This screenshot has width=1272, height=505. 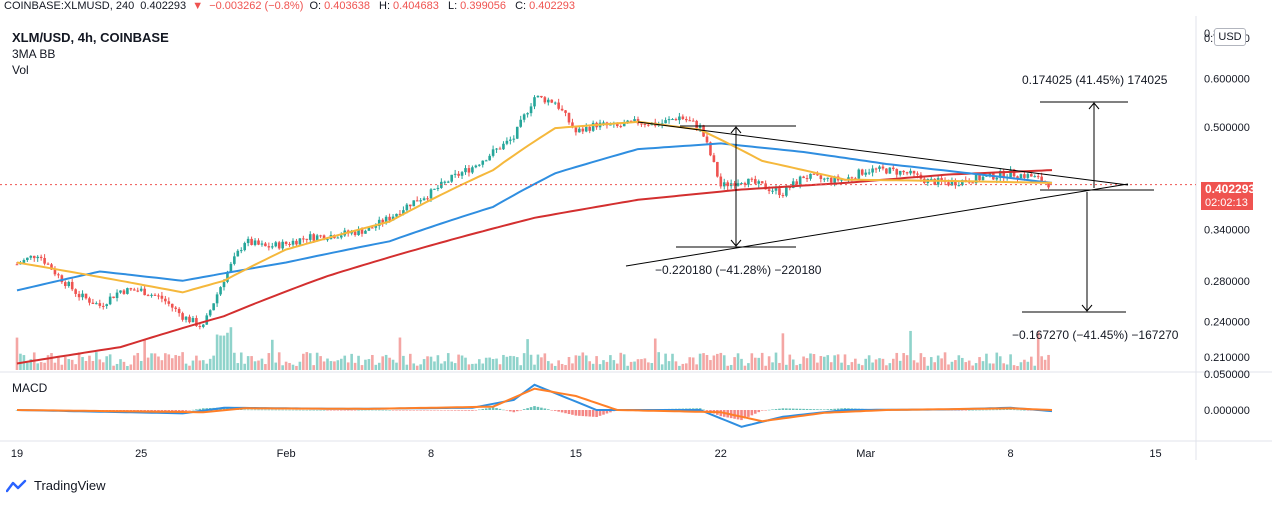 I want to click on brand-name: TradingView, so click(x=70, y=485).